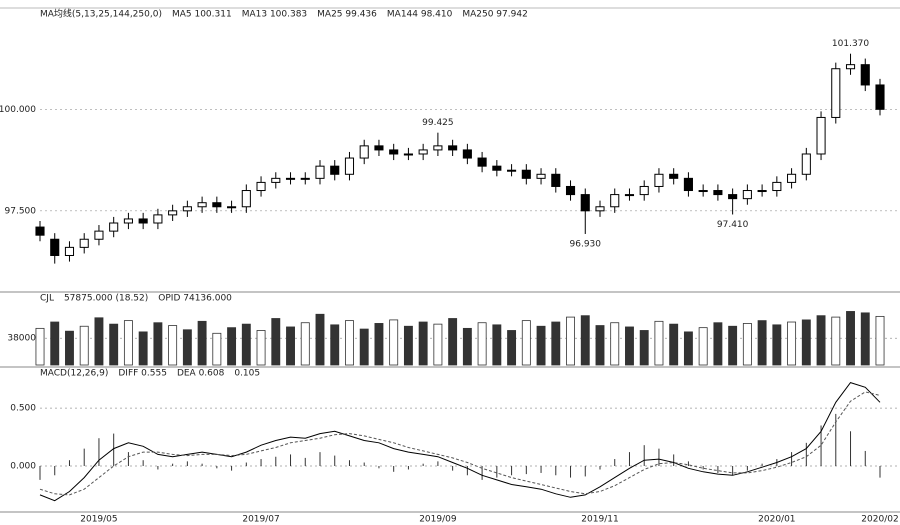 The width and height of the screenshot is (900, 525). Describe the element at coordinates (74, 374) in the screenshot. I see `panel-header: MACD(12,26,9)` at that location.